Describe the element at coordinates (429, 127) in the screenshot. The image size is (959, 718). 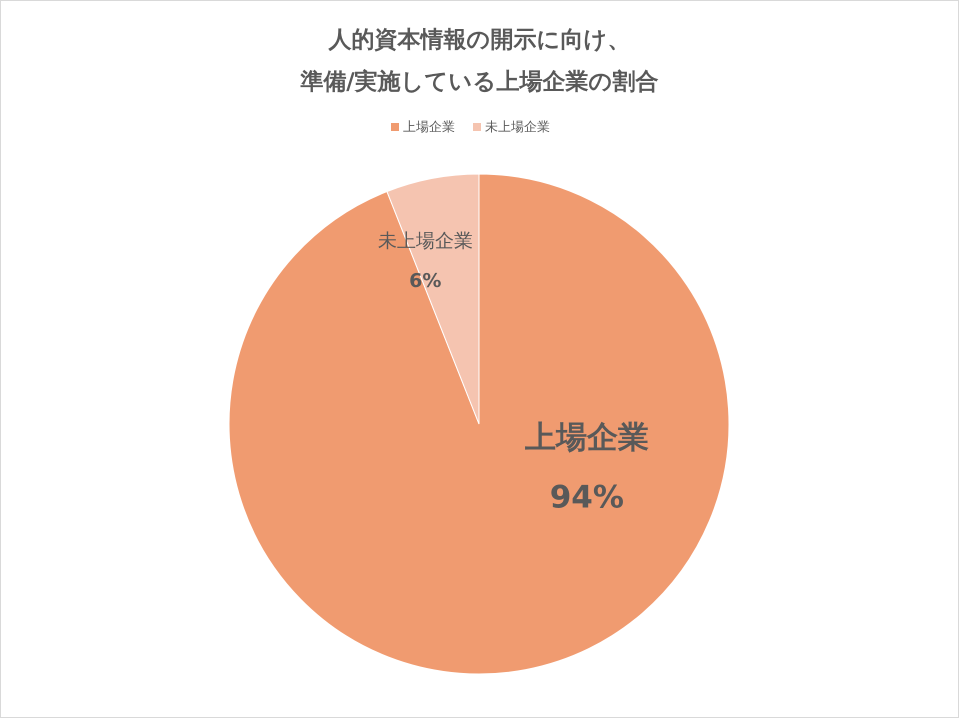
I see `legend-label: 上場企業` at that location.